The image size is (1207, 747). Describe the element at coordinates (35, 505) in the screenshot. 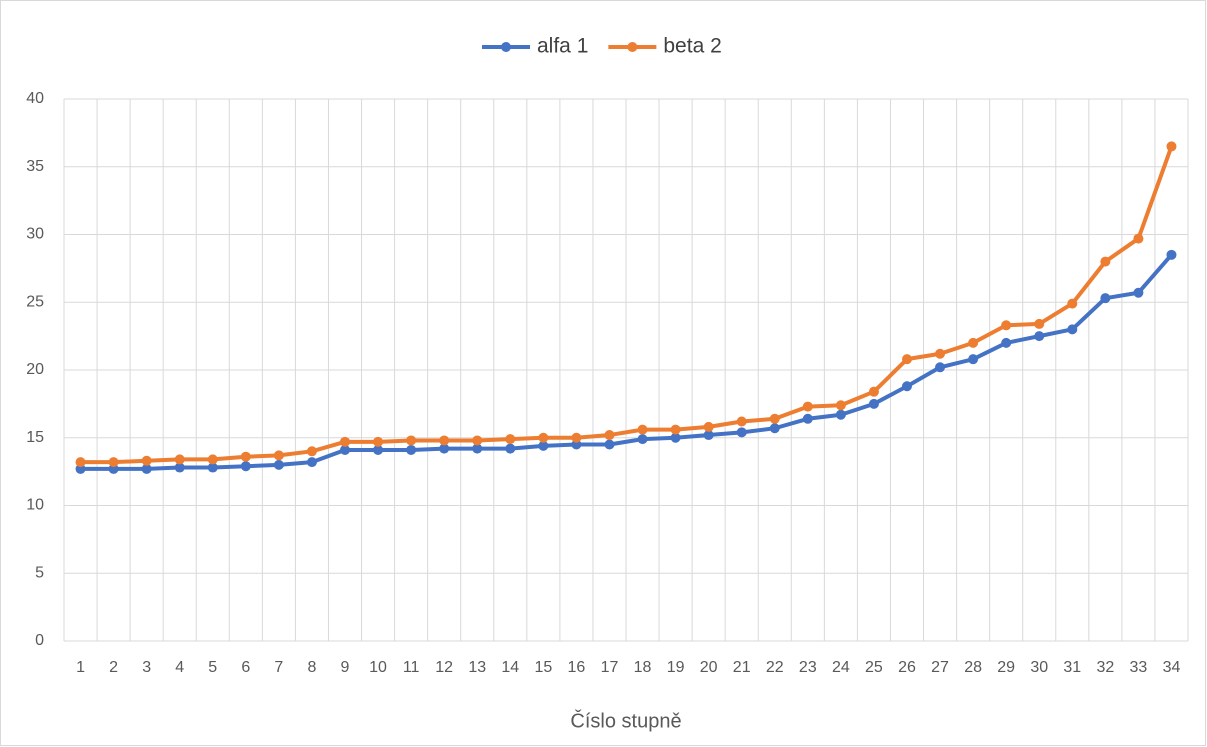

I see `y-tick-label: 10` at that location.